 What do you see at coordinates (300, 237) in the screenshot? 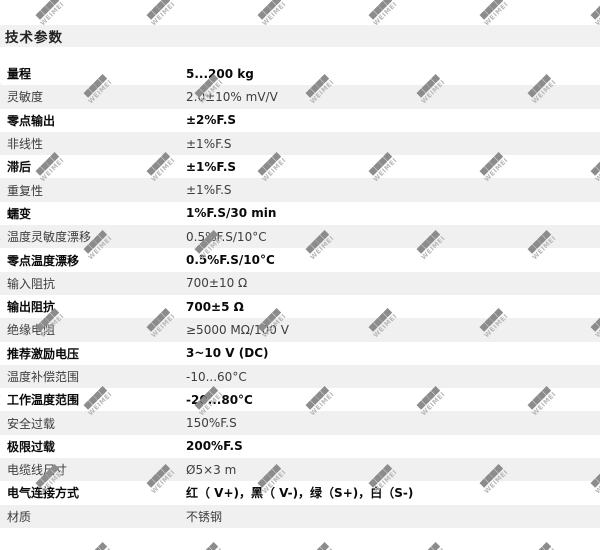
I see `spec-row: 温度灵敏度漂移 0.5%F.S/10°C` at bounding box center [300, 237].